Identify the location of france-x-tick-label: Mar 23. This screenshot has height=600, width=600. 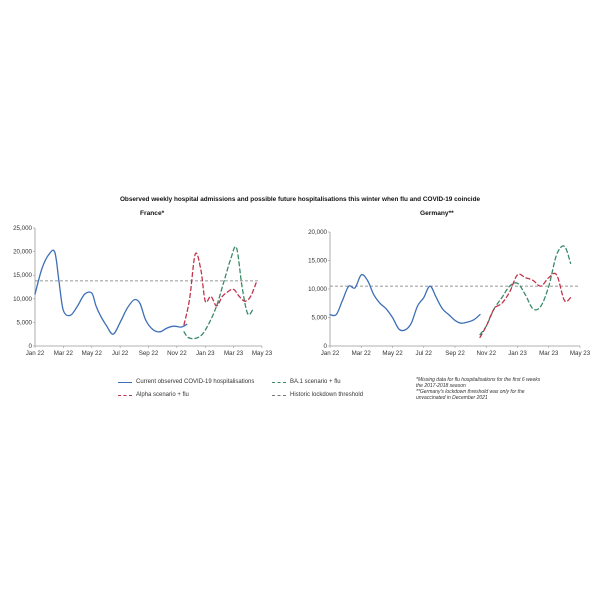
(234, 353).